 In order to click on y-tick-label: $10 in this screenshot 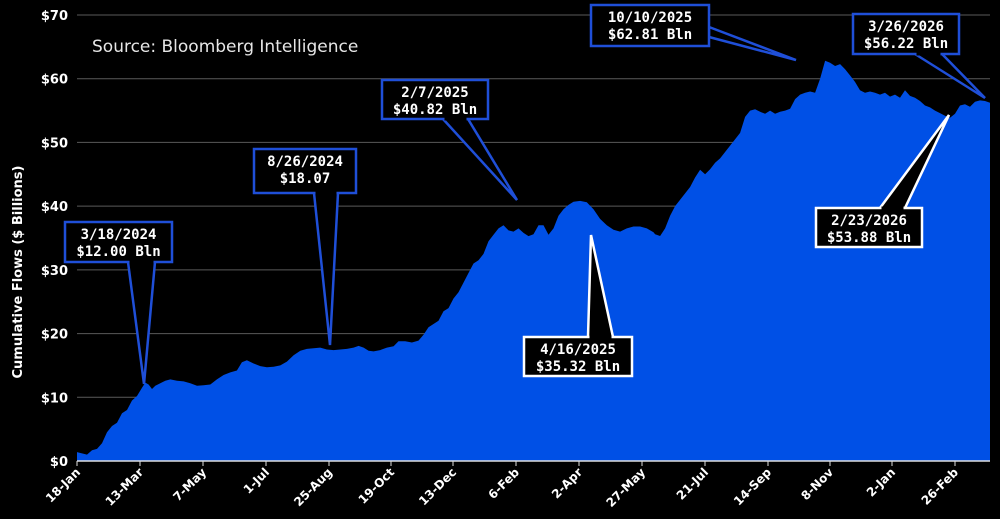, I will do `click(54, 398)`.